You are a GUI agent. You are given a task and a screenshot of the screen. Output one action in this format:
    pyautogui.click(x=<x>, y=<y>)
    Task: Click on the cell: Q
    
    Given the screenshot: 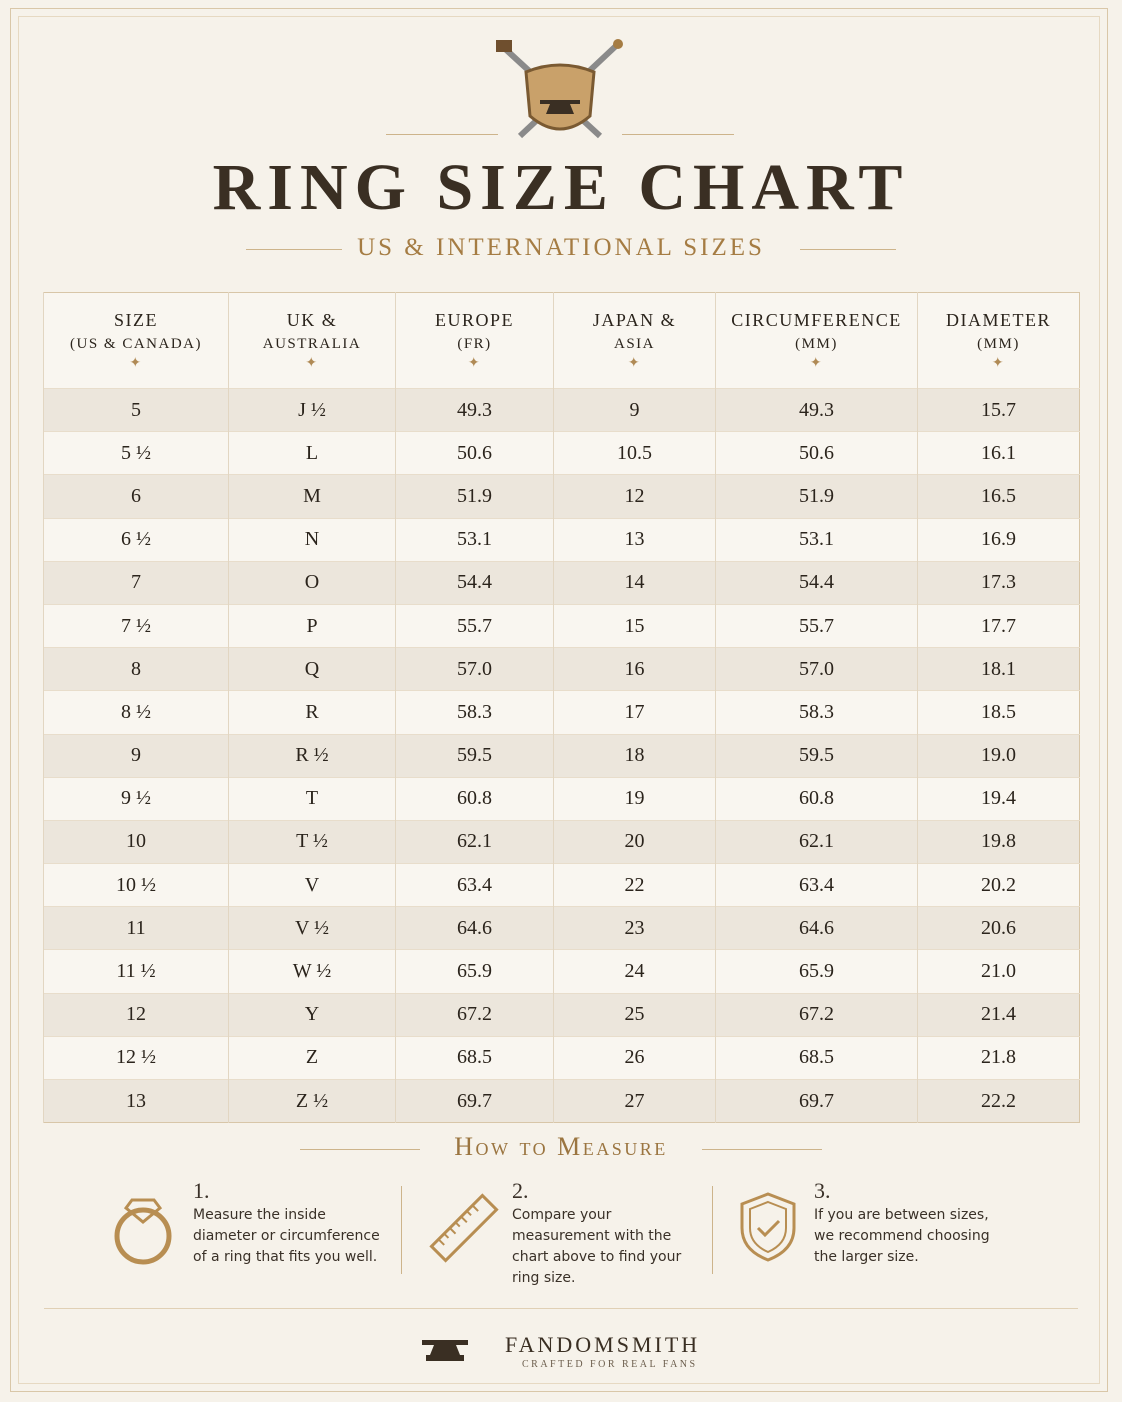 What is the action you would take?
    pyautogui.click(x=312, y=669)
    